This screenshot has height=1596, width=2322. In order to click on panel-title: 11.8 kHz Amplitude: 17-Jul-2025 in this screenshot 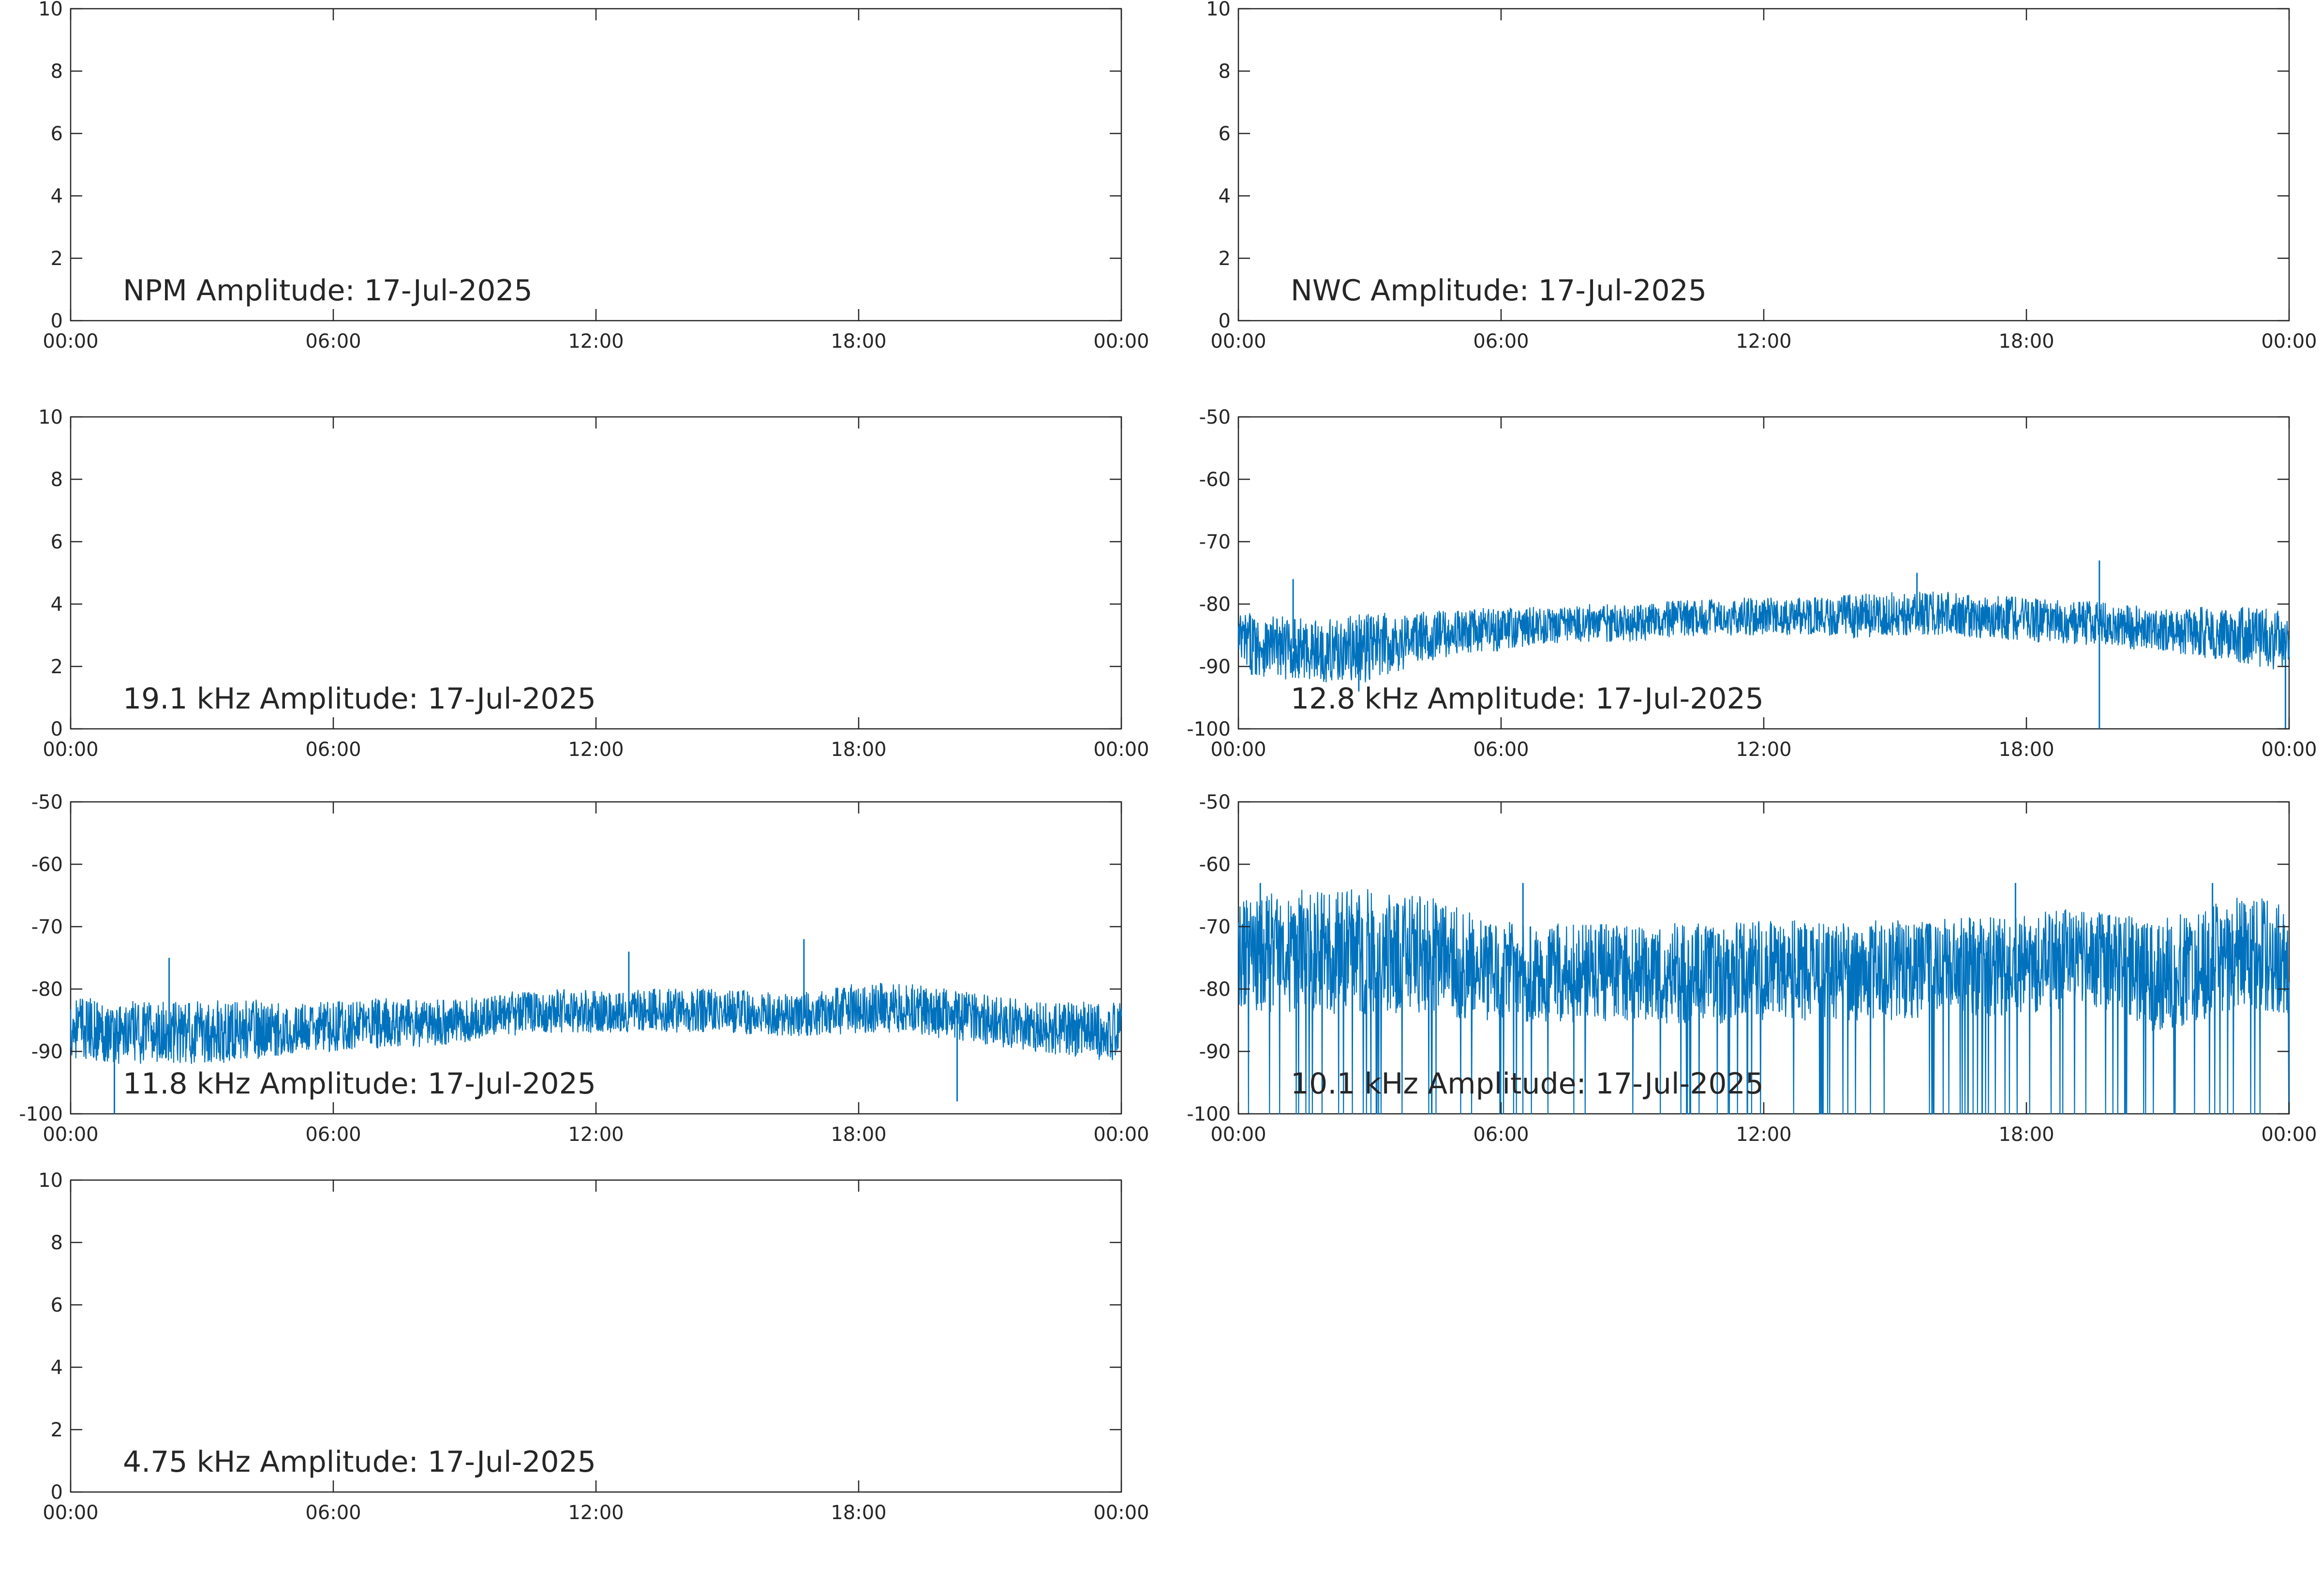, I will do `click(359, 1084)`.